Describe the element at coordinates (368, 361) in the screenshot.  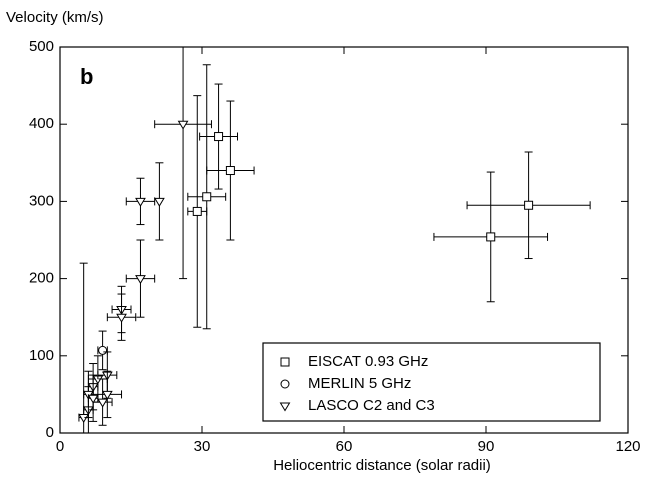
I see `legend-label: EISCAT 0.93 GHz` at that location.